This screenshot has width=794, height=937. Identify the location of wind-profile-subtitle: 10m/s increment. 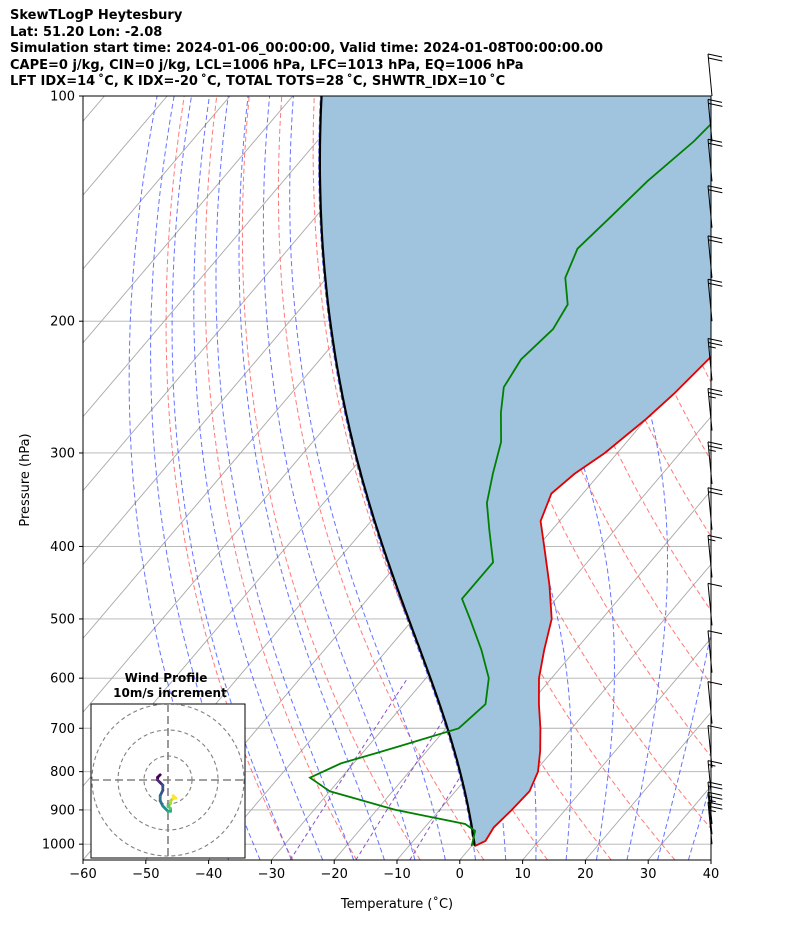
(170, 693).